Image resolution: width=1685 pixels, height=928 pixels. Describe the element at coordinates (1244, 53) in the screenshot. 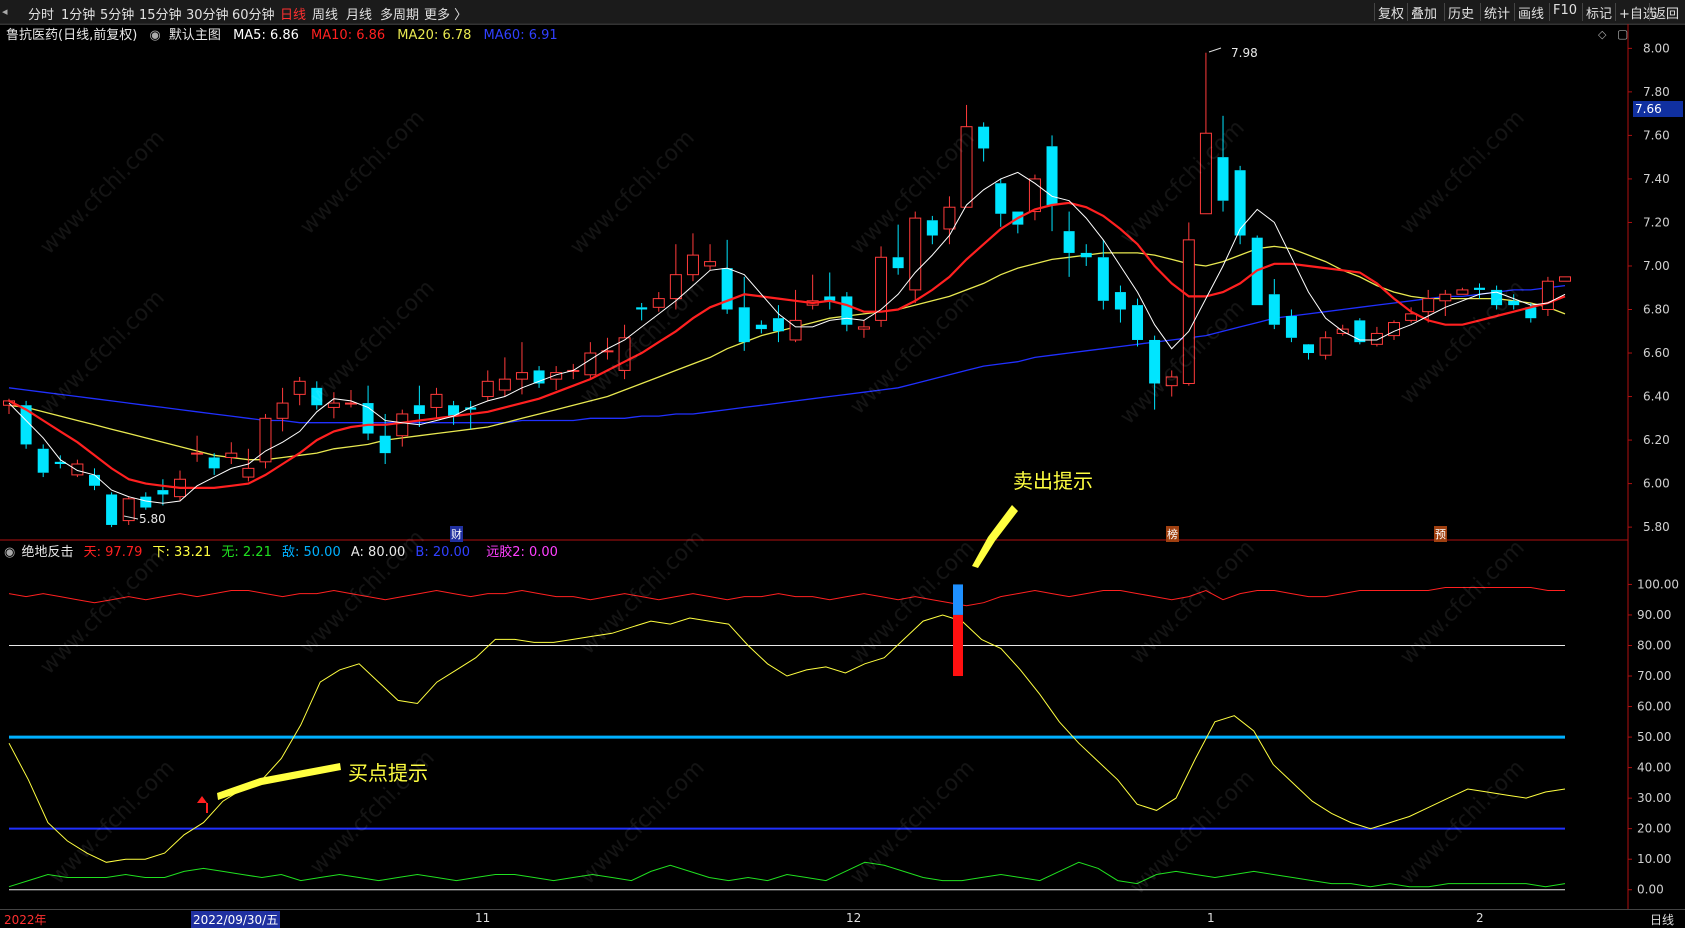

I see `high-price-label: 7.98` at that location.